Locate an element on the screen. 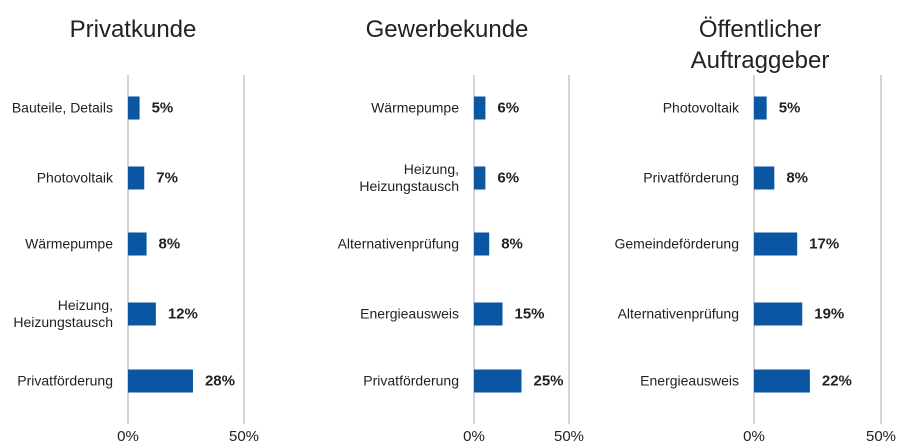 The width and height of the screenshot is (898, 446). value-label: 12% is located at coordinates (182, 314).